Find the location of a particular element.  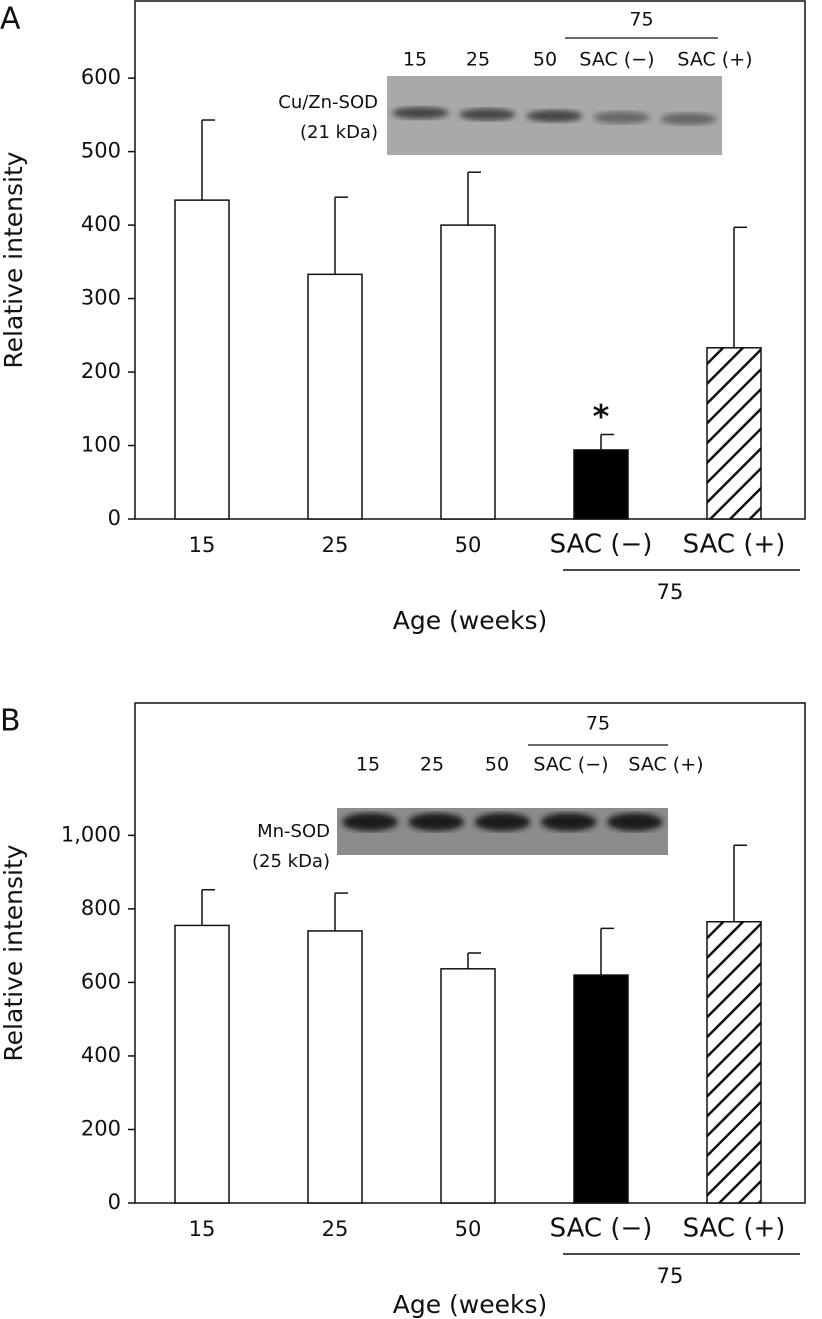

y-tick-label: 500 is located at coordinates (101, 151).